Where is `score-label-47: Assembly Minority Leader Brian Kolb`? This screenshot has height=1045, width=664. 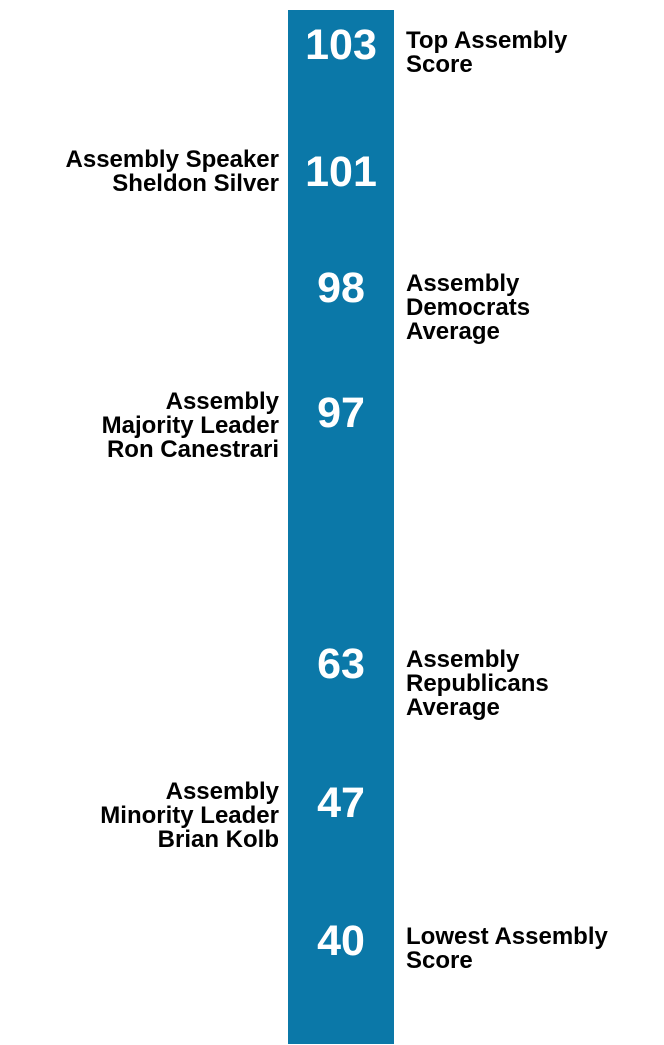
score-label-47: Assembly Minority Leader Brian Kolb is located at coordinates (189, 815).